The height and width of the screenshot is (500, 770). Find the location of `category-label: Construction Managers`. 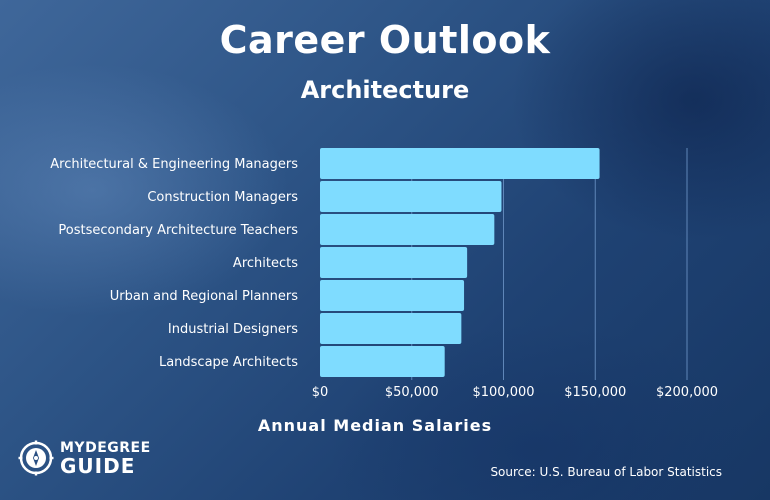

category-label: Construction Managers is located at coordinates (222, 197).